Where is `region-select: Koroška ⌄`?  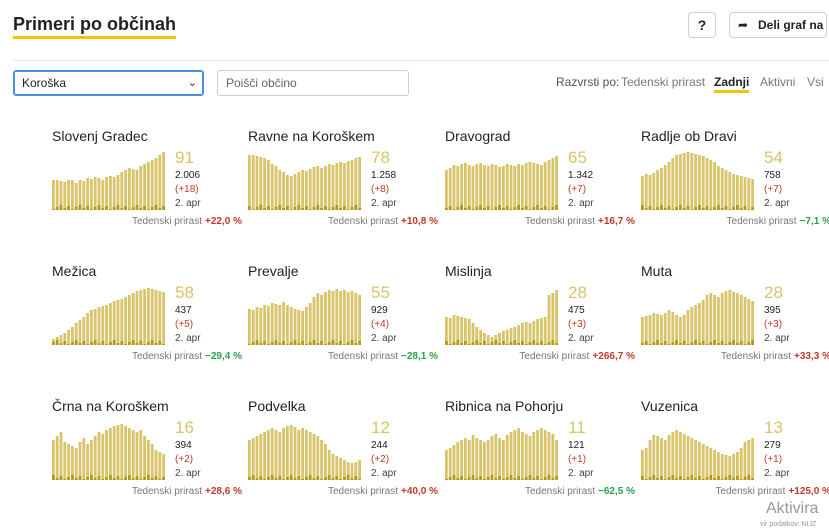 region-select: Koroška ⌄ is located at coordinates (108, 83).